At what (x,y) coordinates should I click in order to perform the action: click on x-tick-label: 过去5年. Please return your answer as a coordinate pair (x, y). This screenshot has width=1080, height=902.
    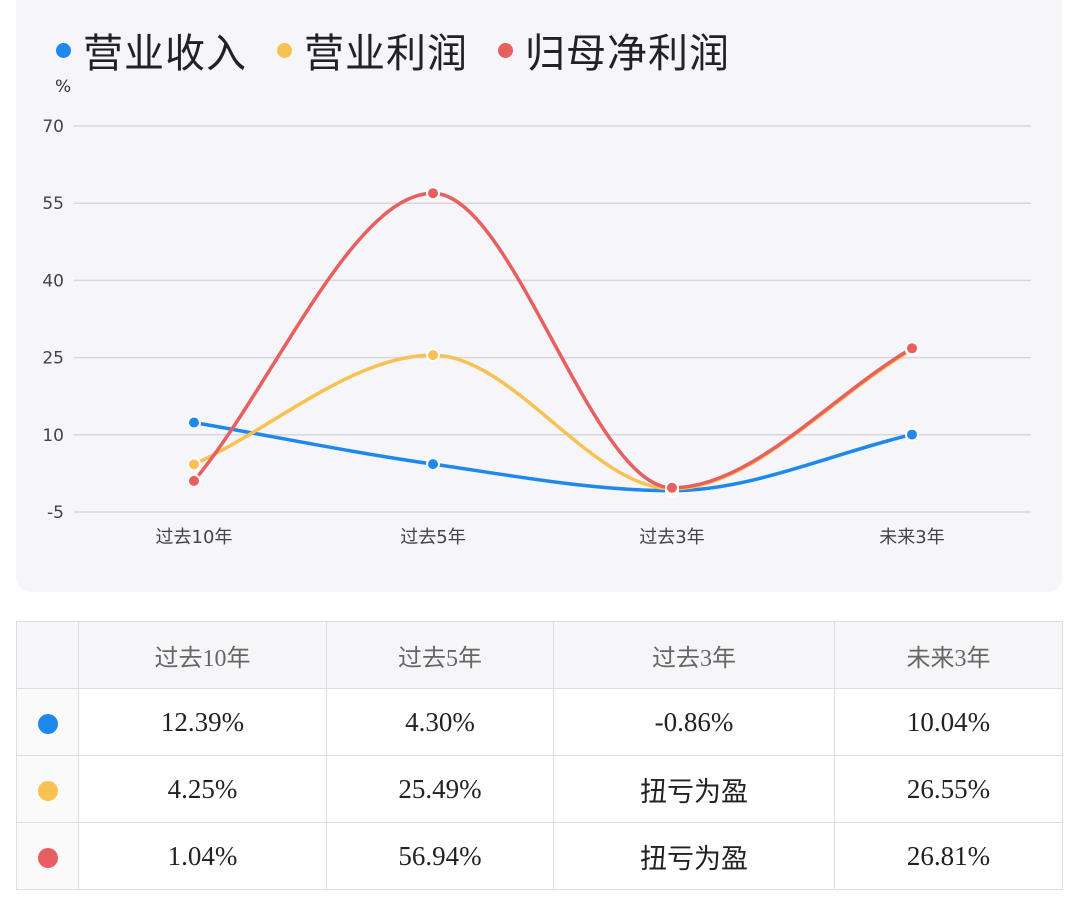
    Looking at the image, I should click on (432, 537).